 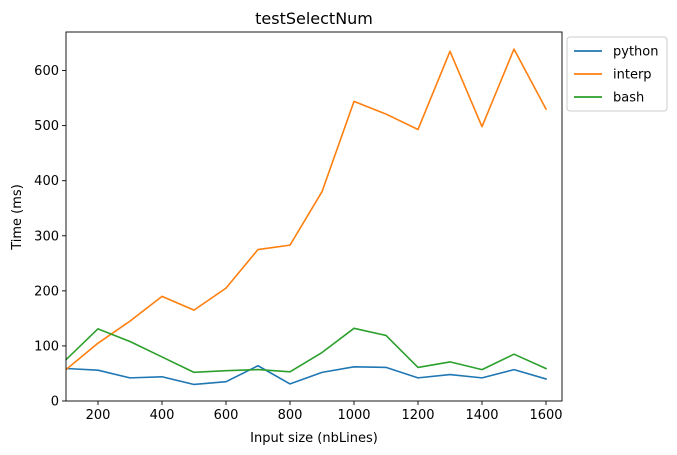 I want to click on legend-label-interp: interp, so click(x=632, y=75).